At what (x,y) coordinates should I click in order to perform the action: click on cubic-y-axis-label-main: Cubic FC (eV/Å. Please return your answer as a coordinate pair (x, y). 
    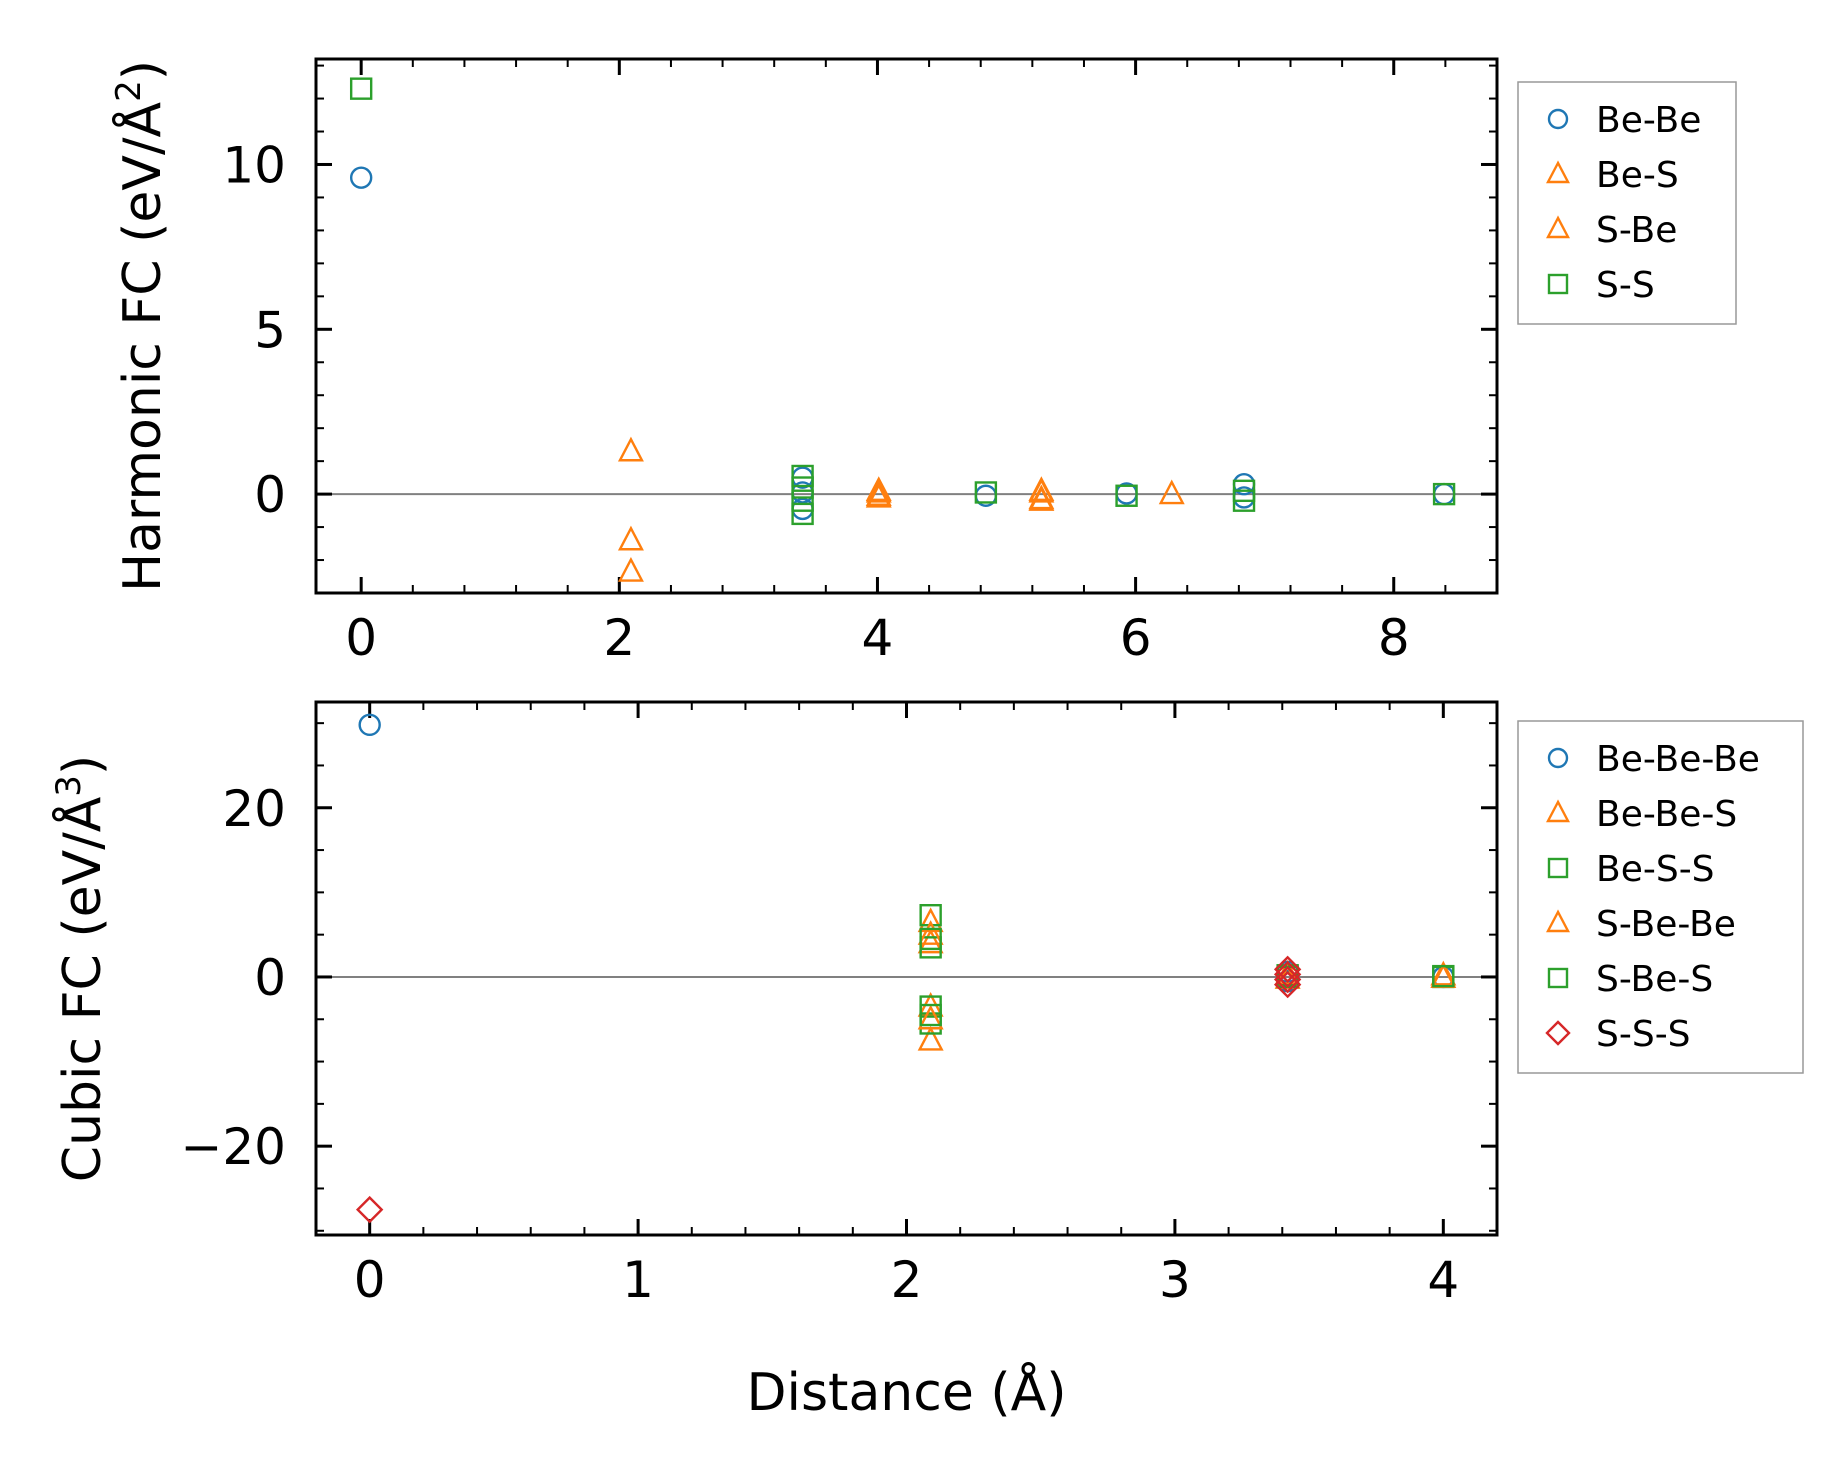
    Looking at the image, I should click on (82, 989).